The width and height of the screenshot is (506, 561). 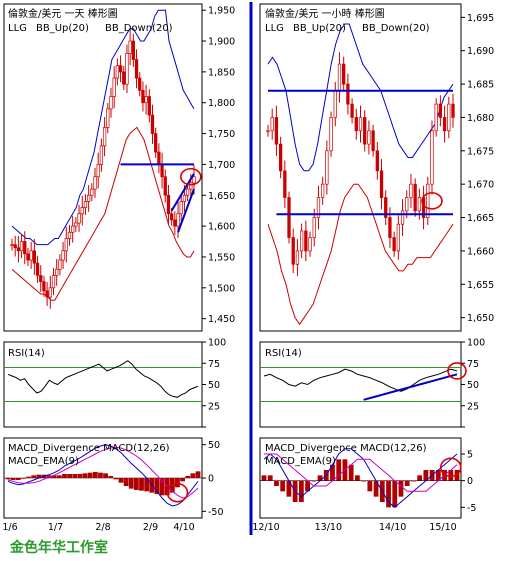 What do you see at coordinates (361, 472) in the screenshot?
I see `hourly-macd-ema-line` at bounding box center [361, 472].